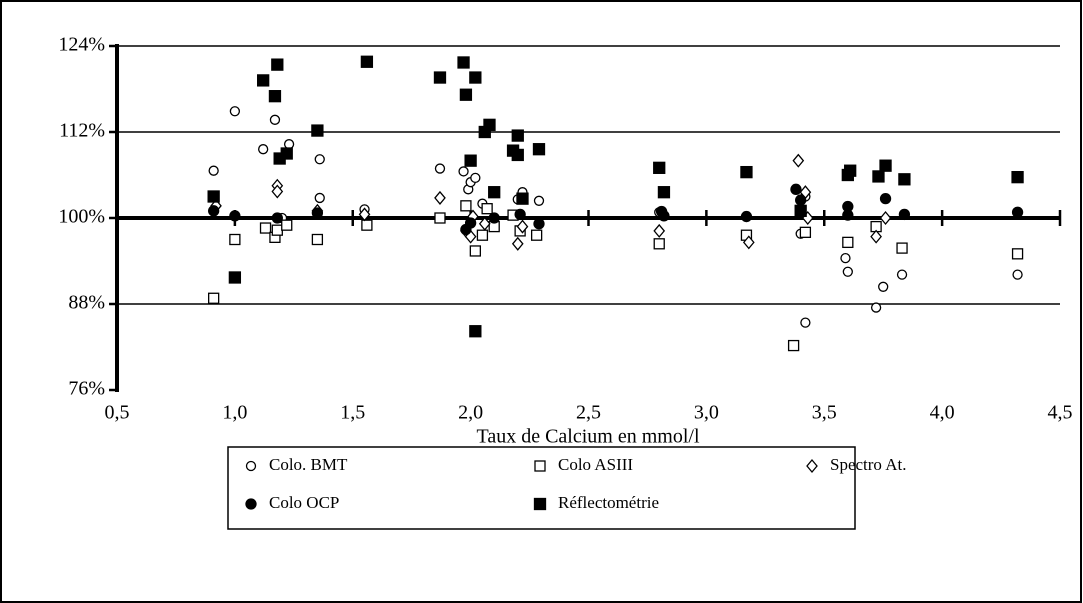 The width and height of the screenshot is (1083, 603). What do you see at coordinates (868, 464) in the screenshot?
I see `legend-label: Spectro At.` at bounding box center [868, 464].